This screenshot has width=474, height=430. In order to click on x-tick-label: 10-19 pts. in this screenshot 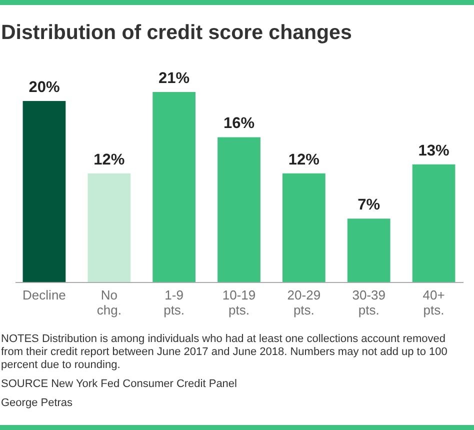, I will do `click(239, 303)`.